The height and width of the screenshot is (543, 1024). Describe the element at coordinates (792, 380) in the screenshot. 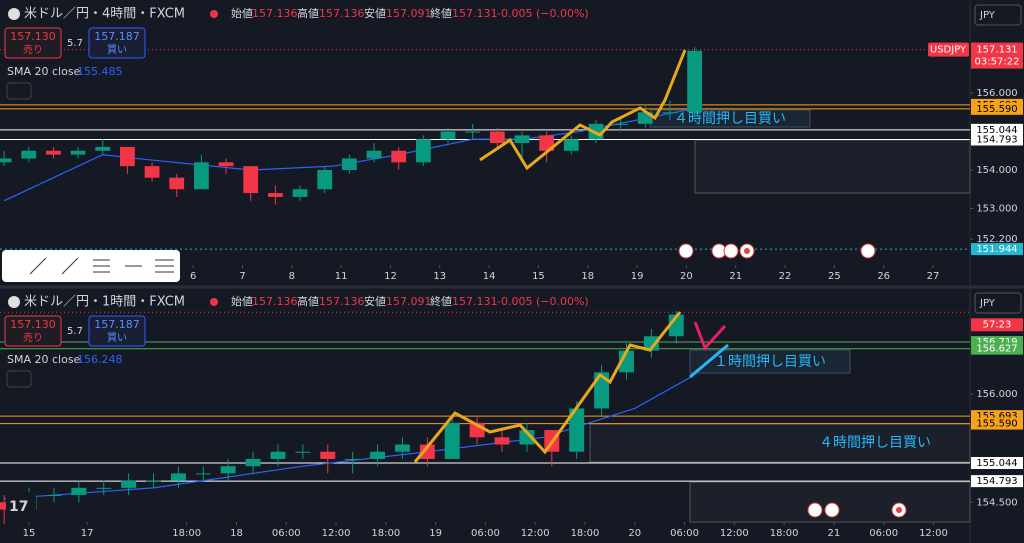

I see `event-icons` at that location.